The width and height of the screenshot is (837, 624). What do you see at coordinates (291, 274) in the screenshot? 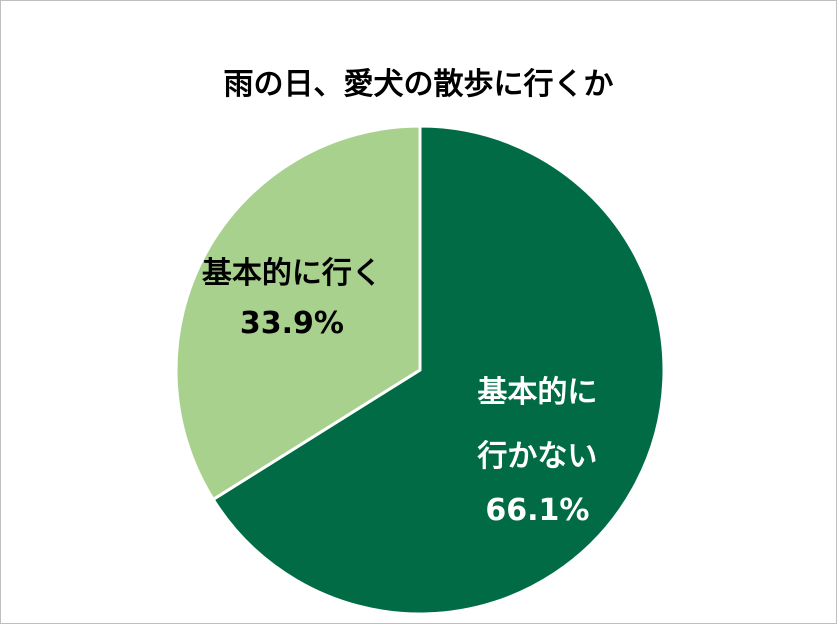
I see `slice-label: 基本的に行く` at bounding box center [291, 274].